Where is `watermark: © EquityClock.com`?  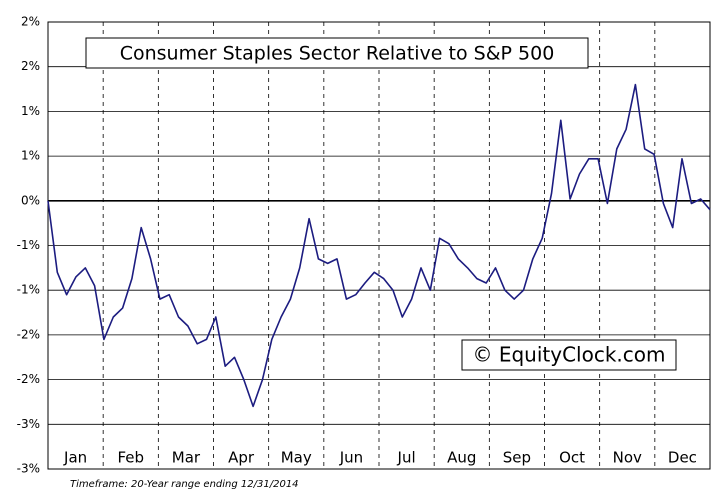 watermark: © EquityClock.com is located at coordinates (568, 355).